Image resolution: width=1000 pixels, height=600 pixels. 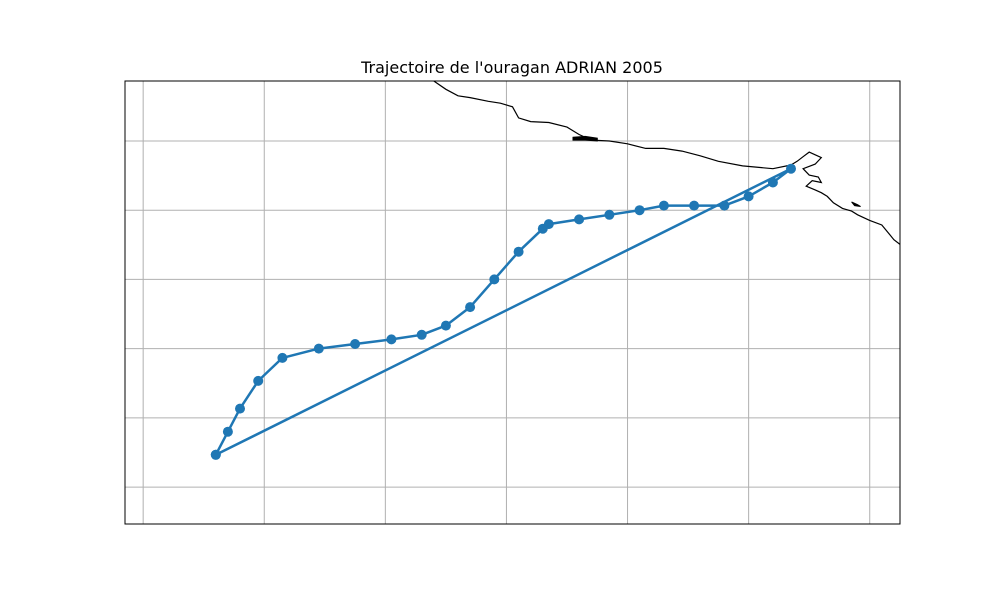 What do you see at coordinates (511, 67) in the screenshot?
I see `chart-title: Trajectoire de l'ouragan ADRIAN 2005` at bounding box center [511, 67].